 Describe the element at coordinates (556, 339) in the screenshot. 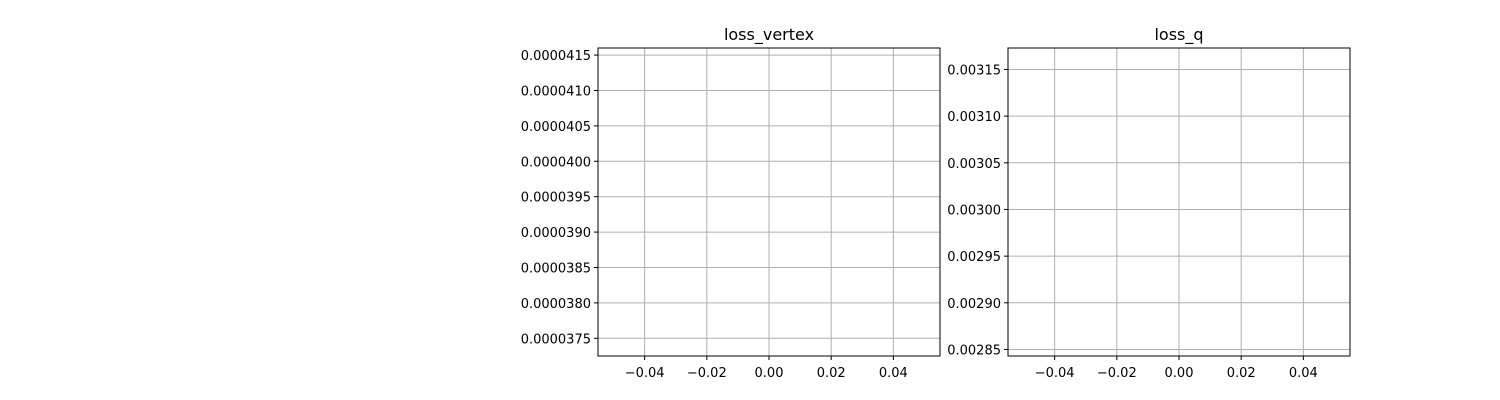

I see `y-tick-label: 0.0000375` at that location.